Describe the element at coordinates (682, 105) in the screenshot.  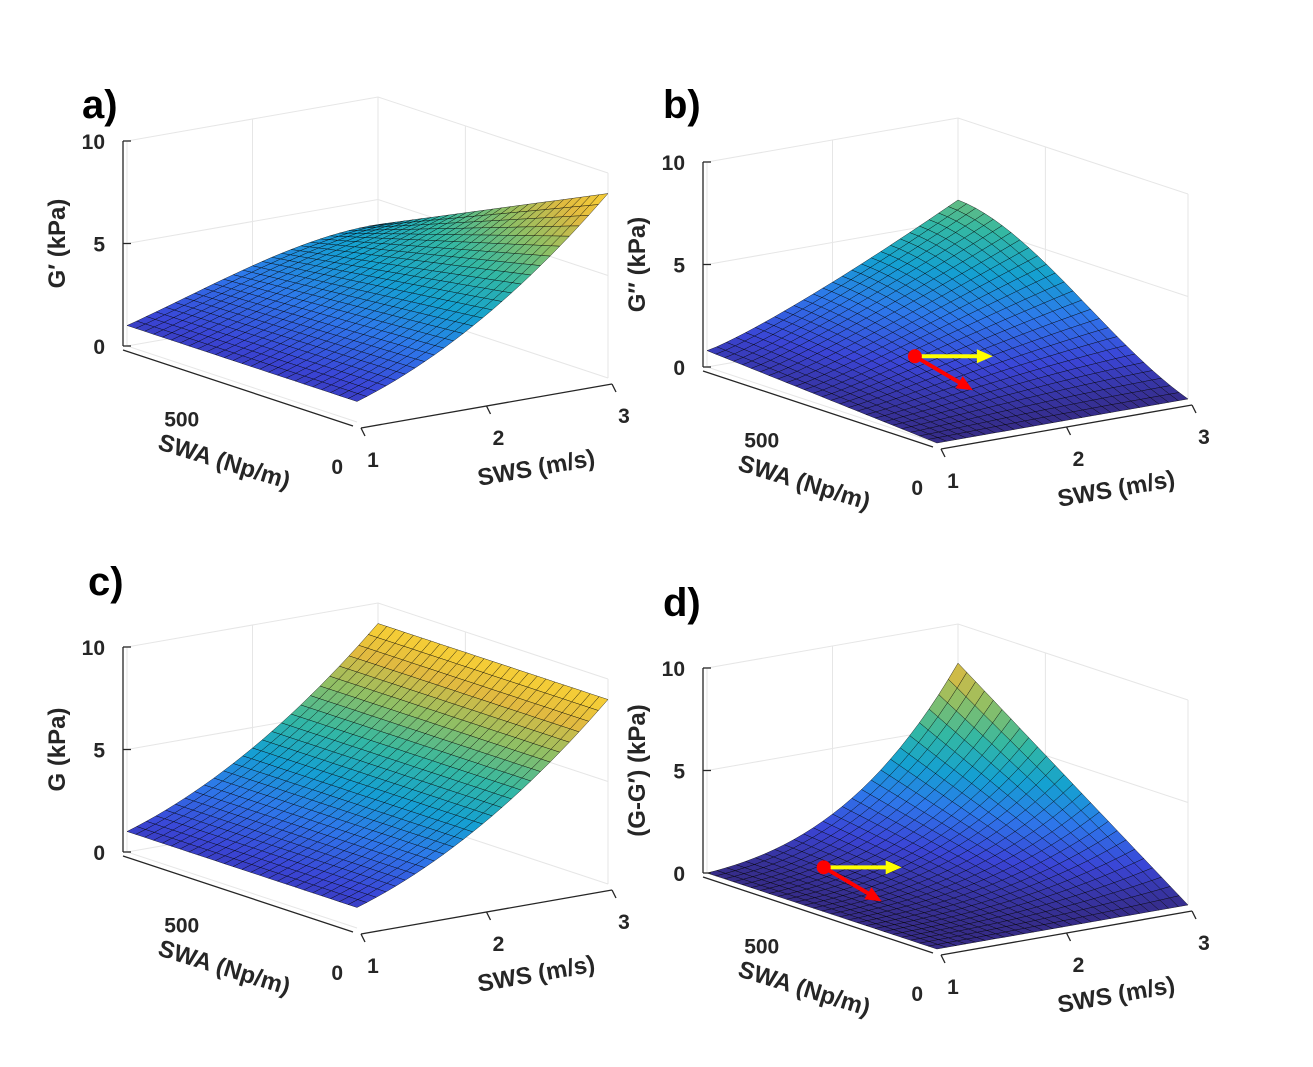
I see `panel-label: b)` at that location.